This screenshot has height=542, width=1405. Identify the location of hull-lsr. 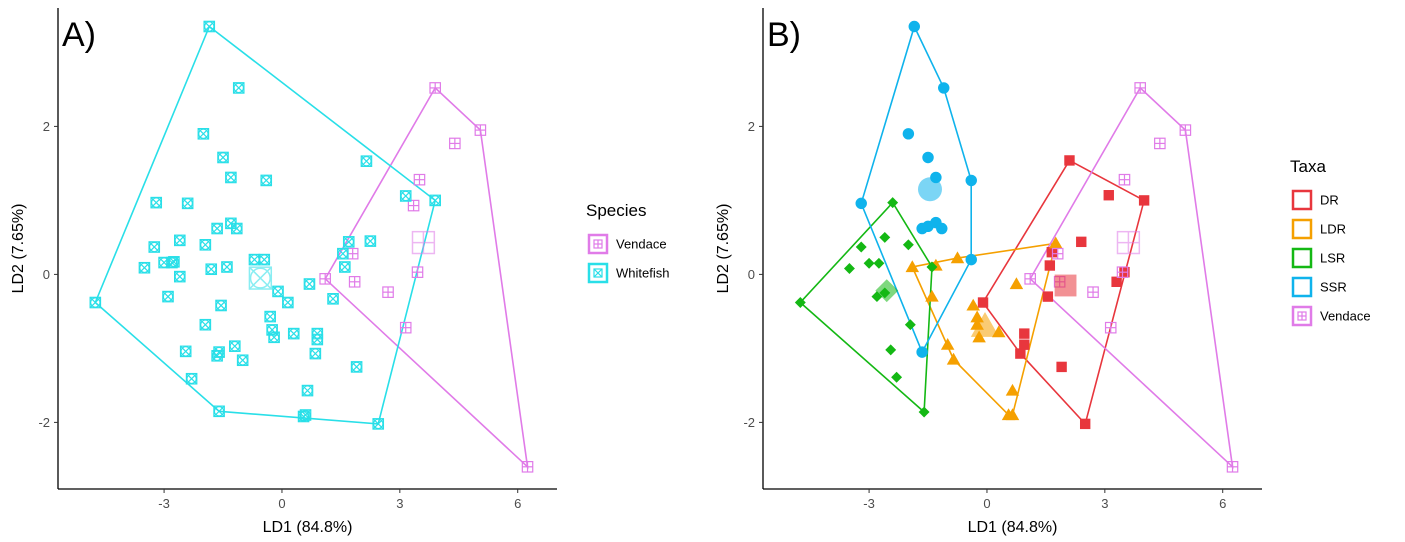
(866, 307).